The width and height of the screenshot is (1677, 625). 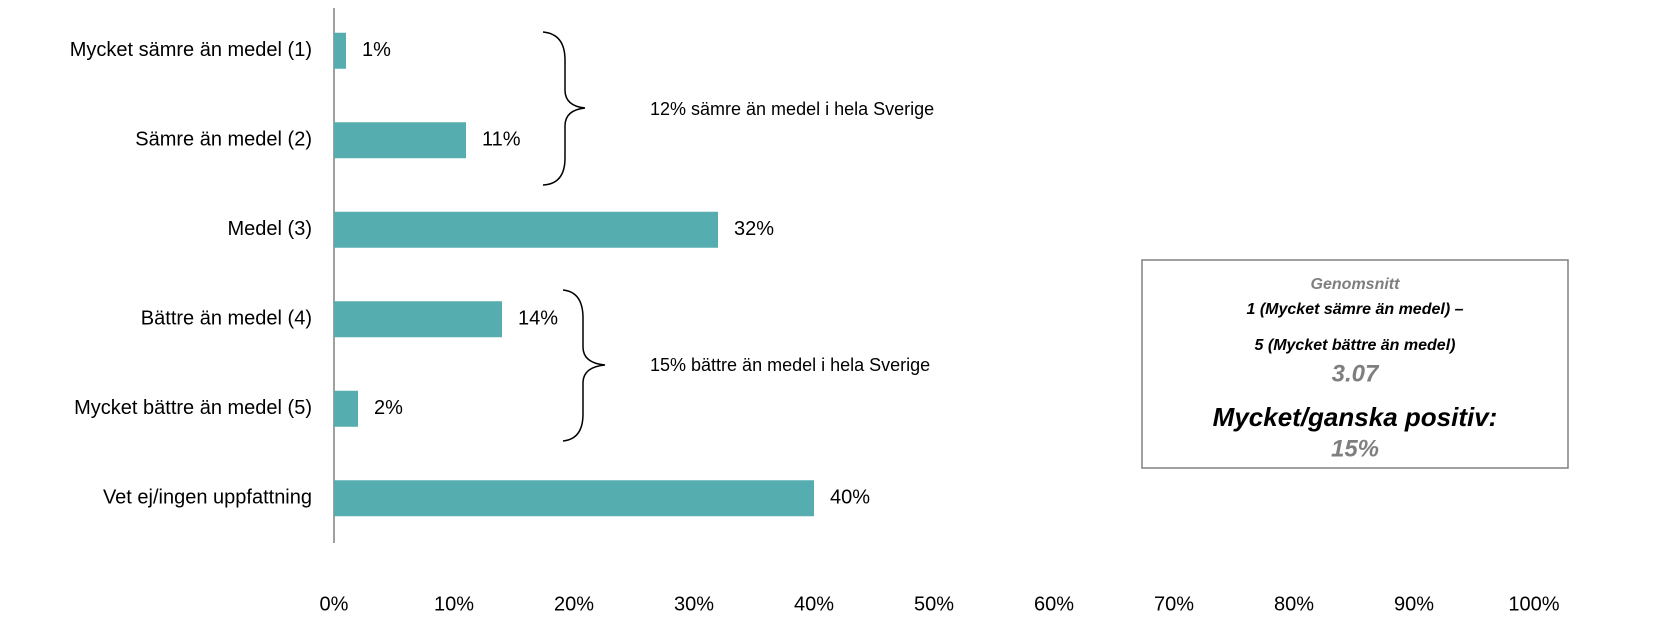 What do you see at coordinates (934, 604) in the screenshot?
I see `x-tick-label: 50%` at bounding box center [934, 604].